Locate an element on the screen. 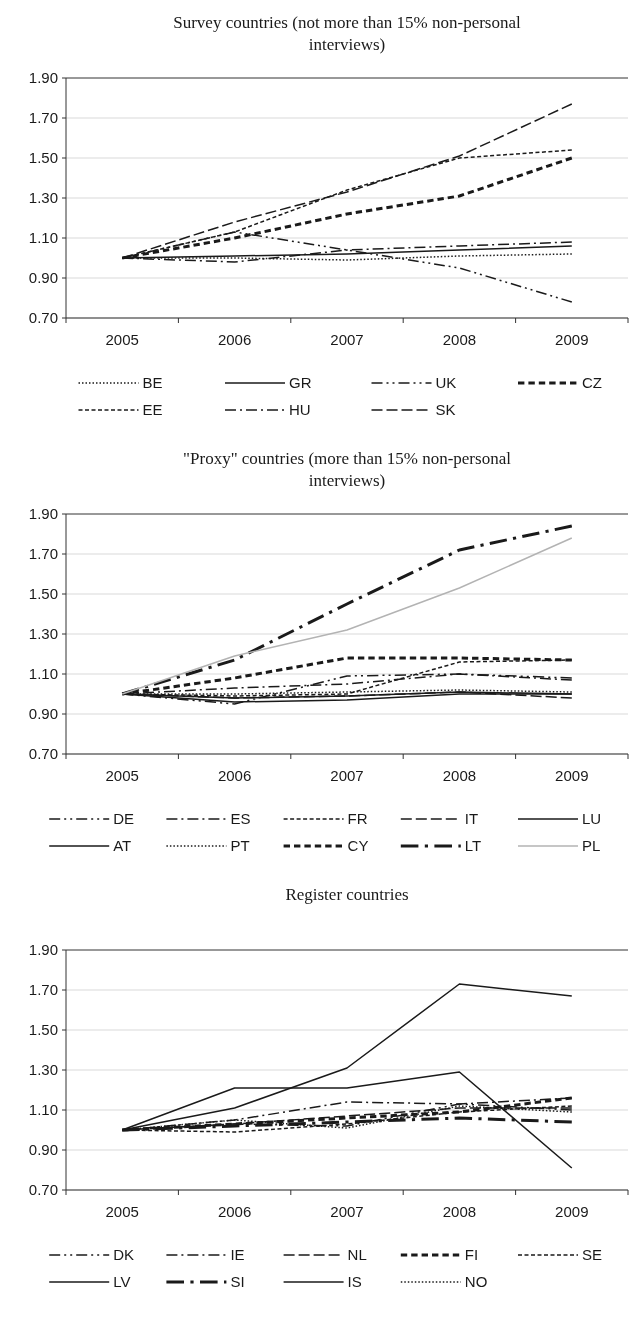  legend-label: IS is located at coordinates (354, 1282).